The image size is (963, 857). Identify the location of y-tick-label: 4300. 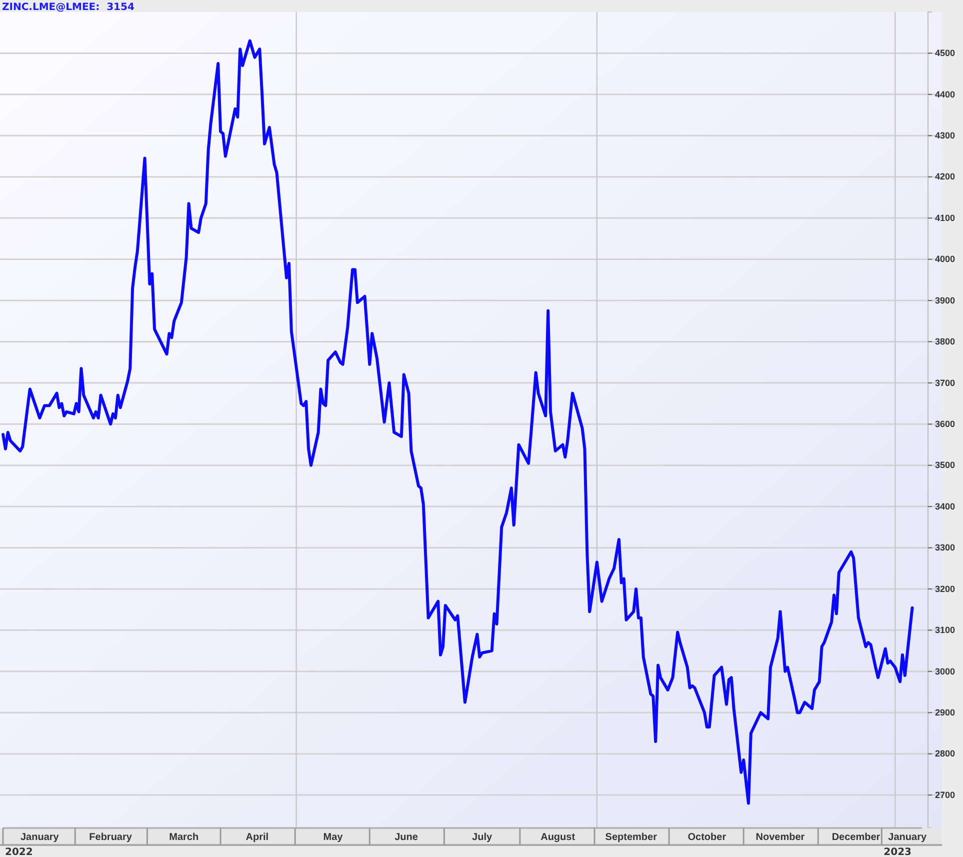
(945, 135).